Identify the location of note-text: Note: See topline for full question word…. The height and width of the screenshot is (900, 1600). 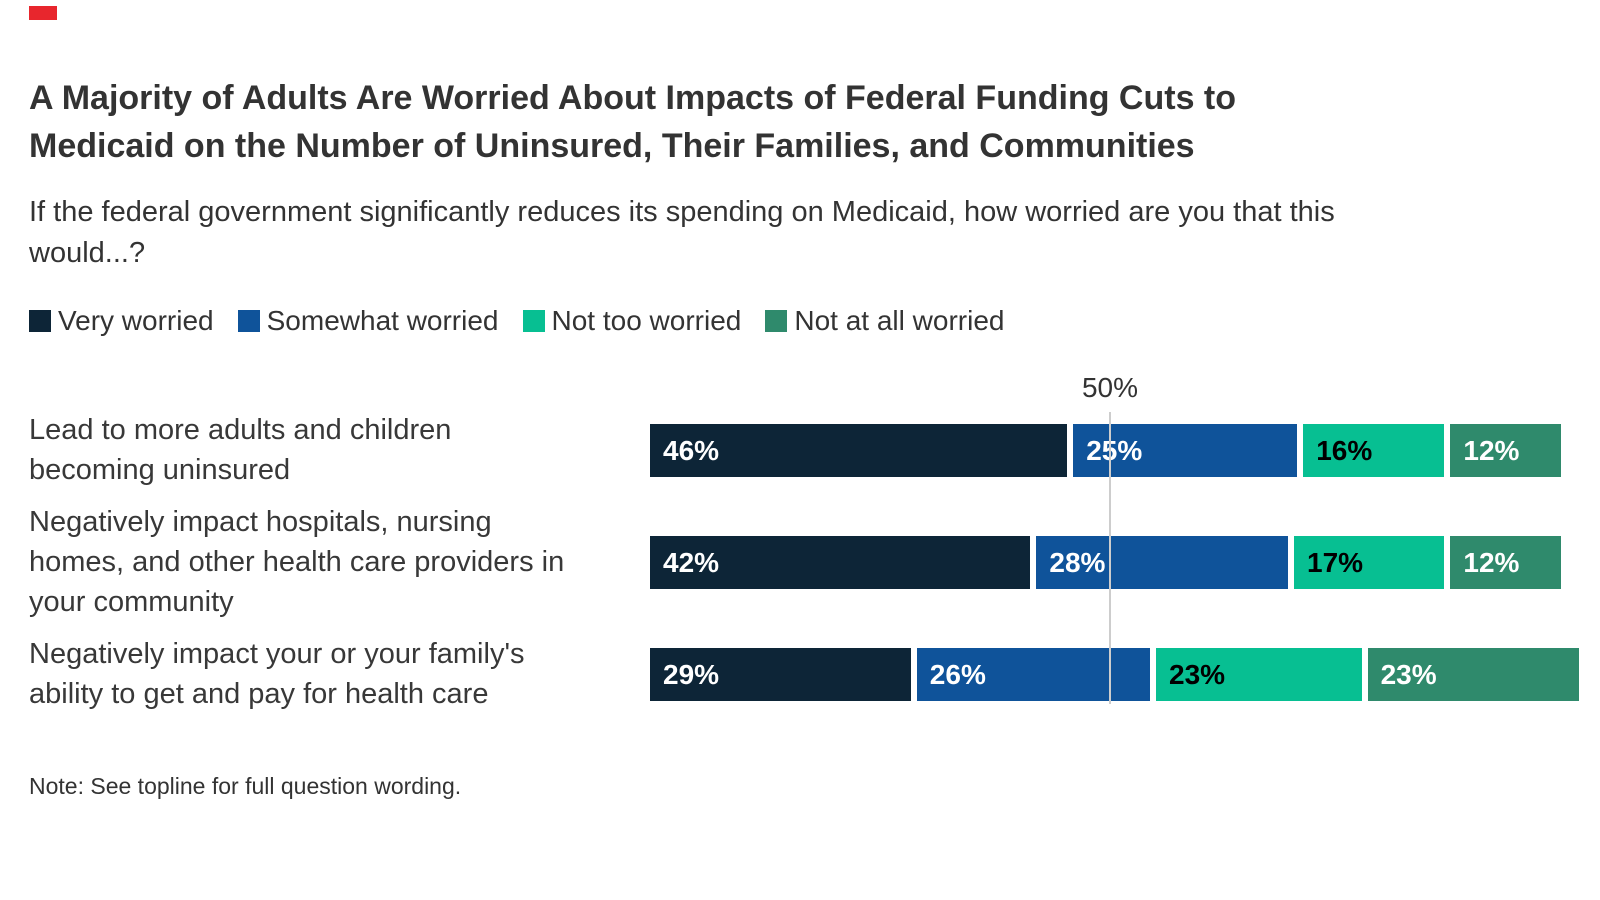
(245, 786).